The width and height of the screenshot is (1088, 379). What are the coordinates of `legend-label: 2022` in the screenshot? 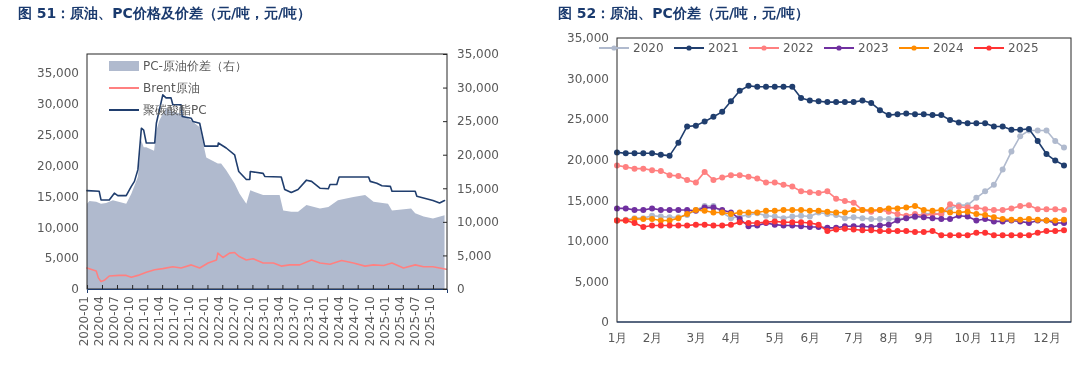 It's located at (798, 48).